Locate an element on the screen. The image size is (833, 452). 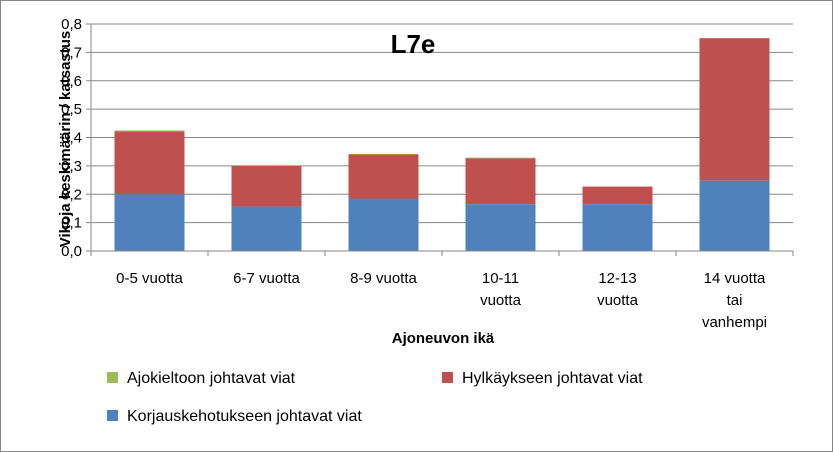
x-tick-label: 10-11 vuotta is located at coordinates (501, 289).